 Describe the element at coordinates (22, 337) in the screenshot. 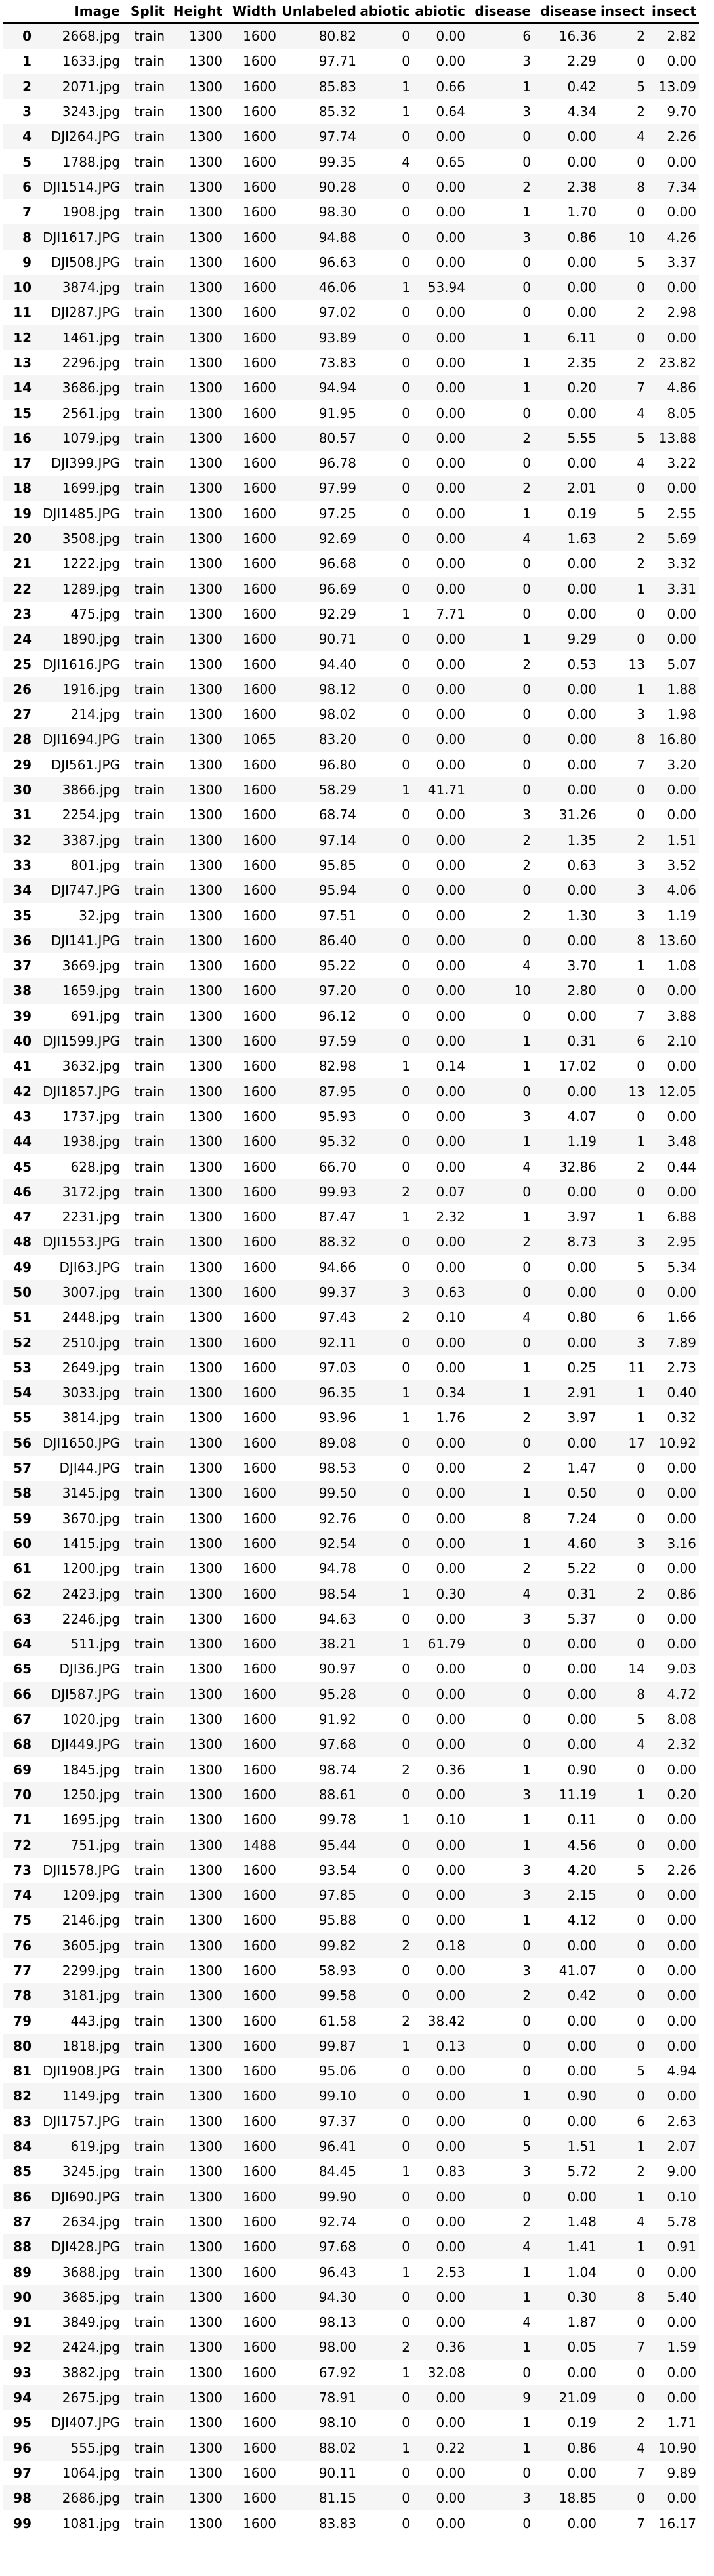

I see `row-index: 12` at that location.